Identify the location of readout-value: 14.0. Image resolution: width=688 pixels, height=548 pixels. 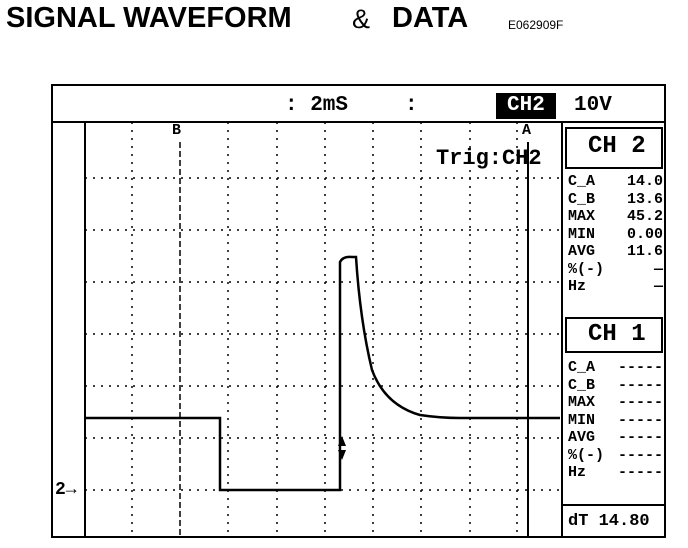
(644, 181).